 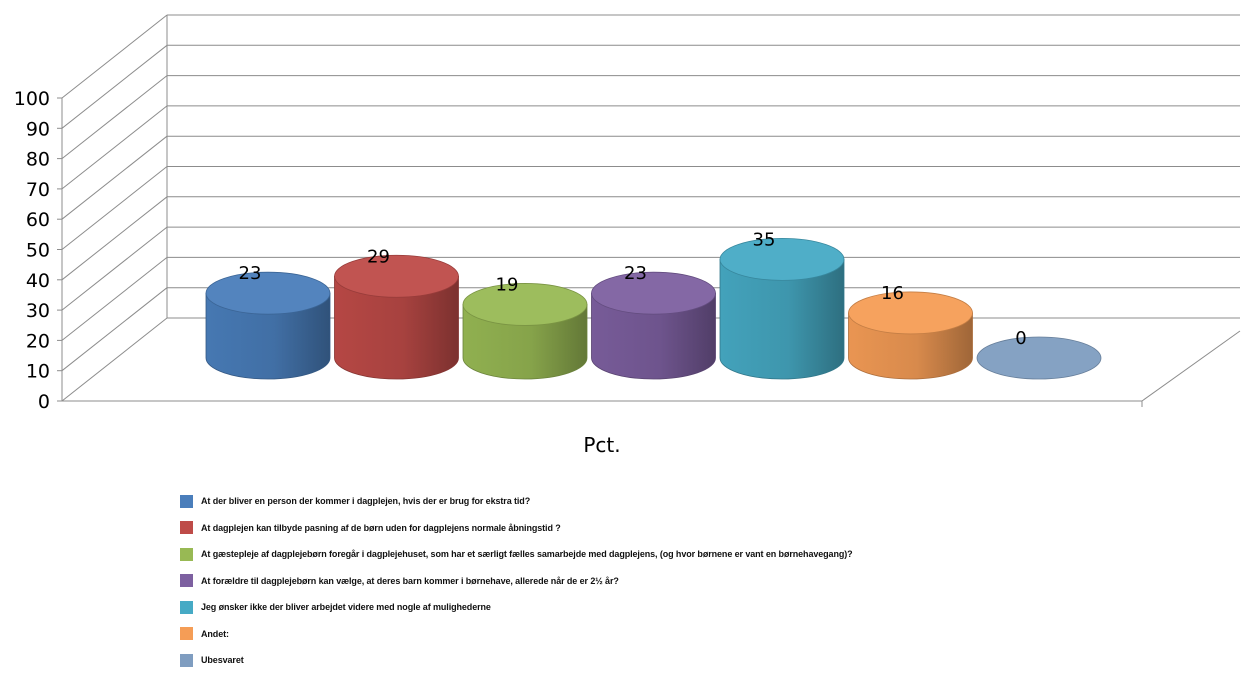 I want to click on x-axis-label: Pct., so click(x=601, y=445).